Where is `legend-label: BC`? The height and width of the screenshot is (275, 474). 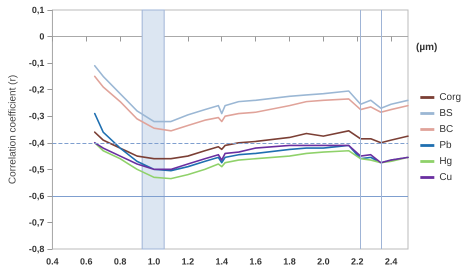
legend-label: BC is located at coordinates (446, 129).